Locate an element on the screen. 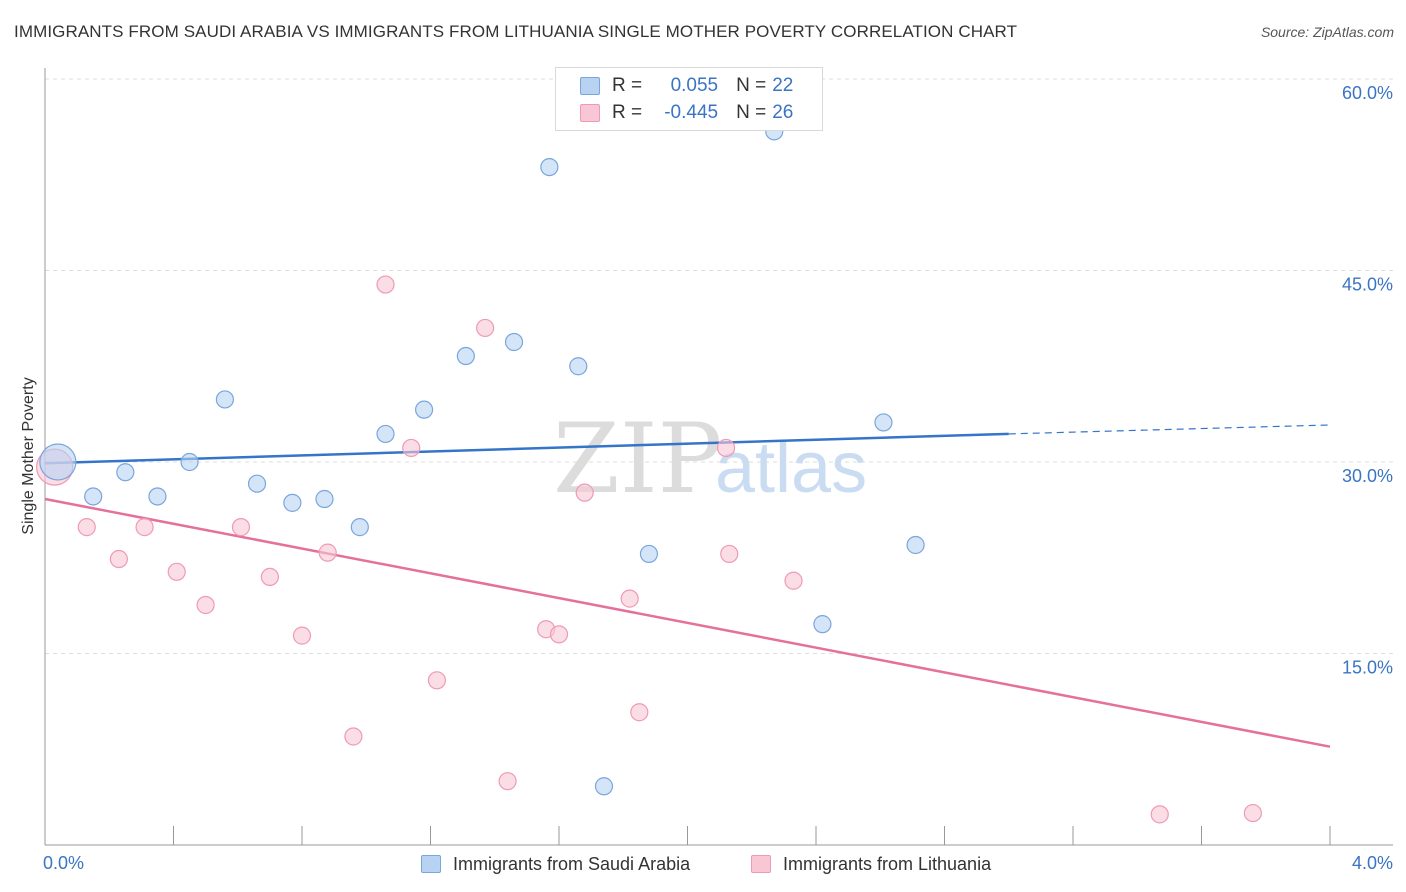 This screenshot has width=1406, height=892. trend-line-saudi-arabia is located at coordinates (526, 448).